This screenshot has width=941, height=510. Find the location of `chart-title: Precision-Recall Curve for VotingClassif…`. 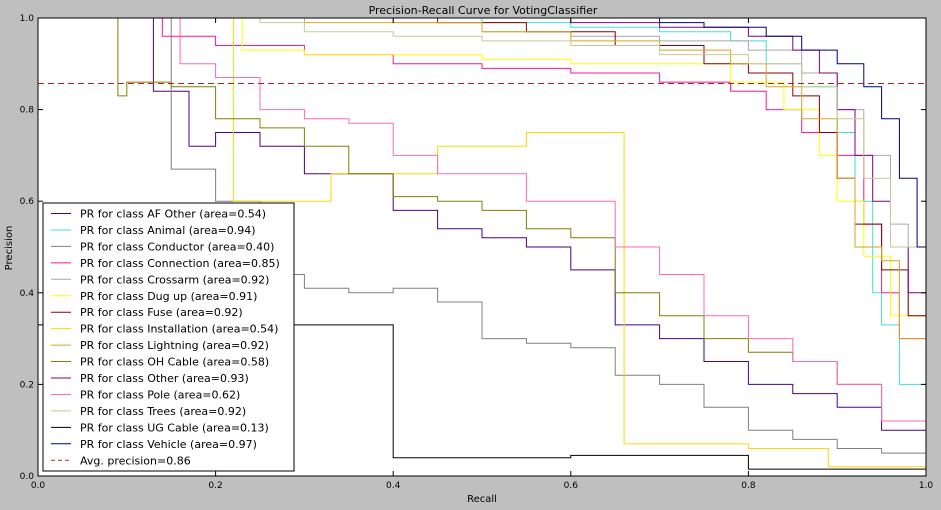

chart-title: Precision-Recall Curve for VotingClassif… is located at coordinates (483, 10).